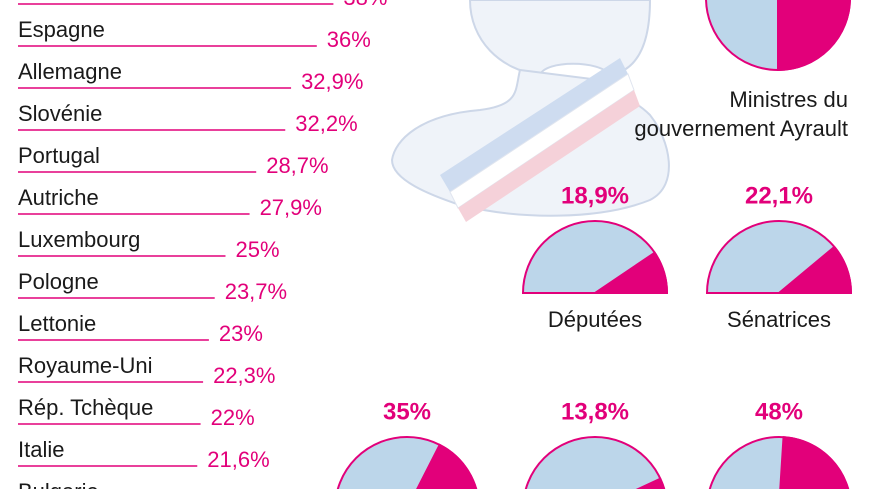 The width and height of the screenshot is (870, 489). I want to click on pie-label: Députées, so click(595, 319).